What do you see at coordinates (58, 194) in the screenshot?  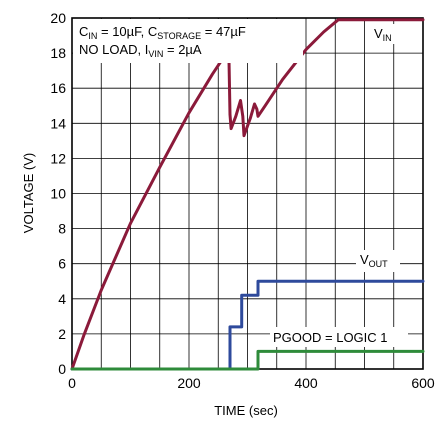 I see `y-tick-label: 10` at bounding box center [58, 194].